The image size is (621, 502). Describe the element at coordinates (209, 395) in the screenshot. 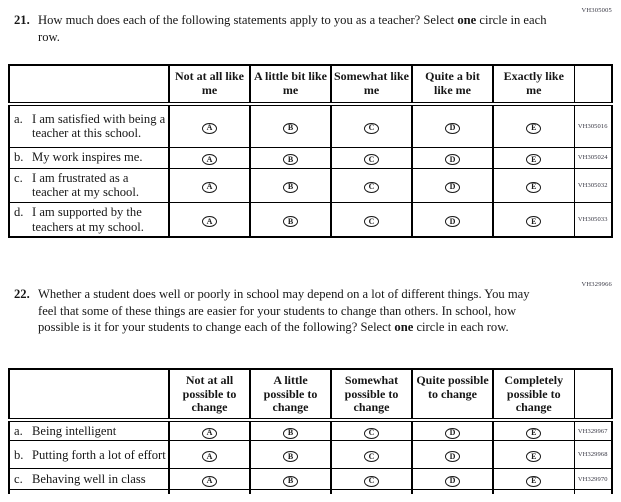

I see `q22-column-header-1: Not at all possible to change` at that location.